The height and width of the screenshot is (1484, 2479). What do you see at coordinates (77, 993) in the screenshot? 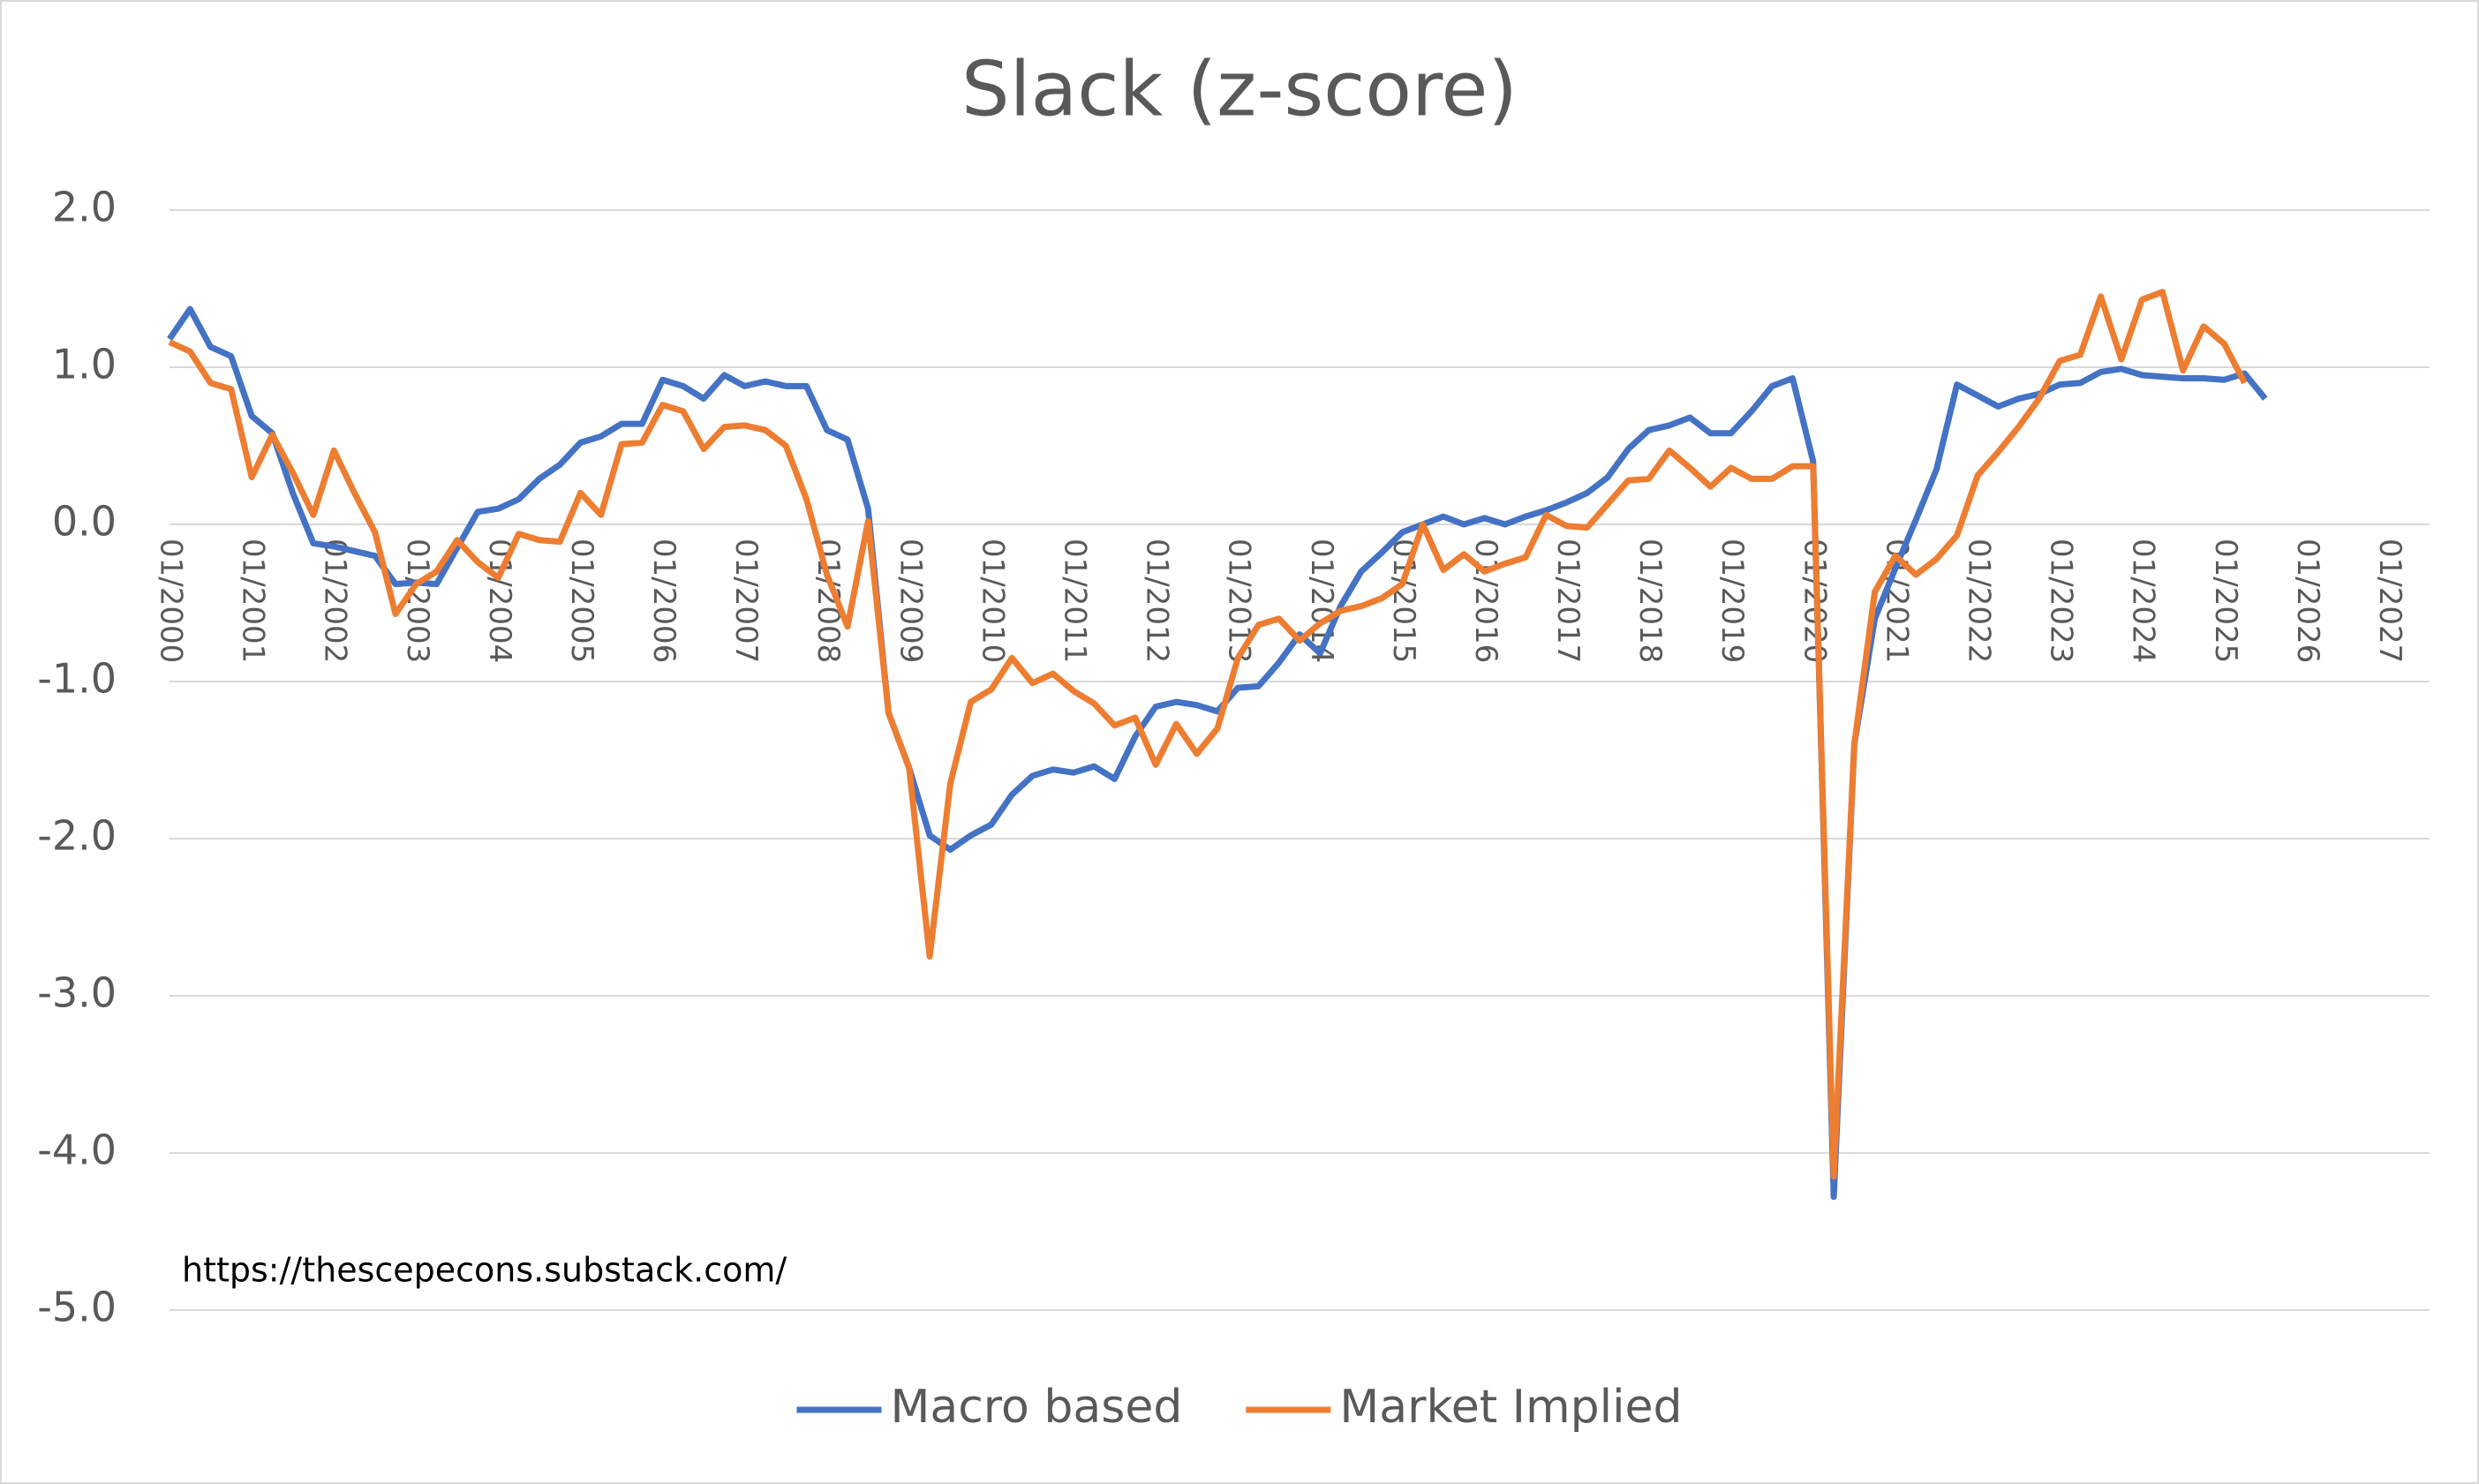
I see `y-tick-label: -3.0` at bounding box center [77, 993].